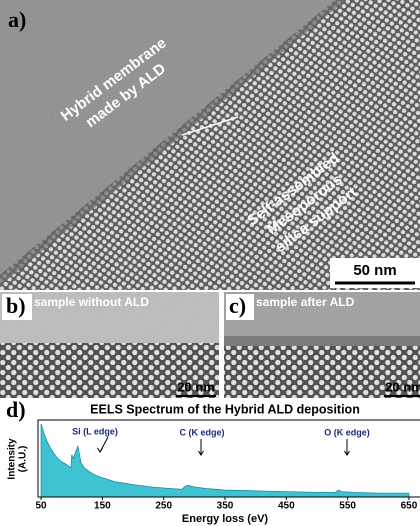 The height and width of the screenshot is (526, 420). Describe the element at coordinates (225, 519) in the screenshot. I see `x-axis-label: Energy loss (eV)` at that location.